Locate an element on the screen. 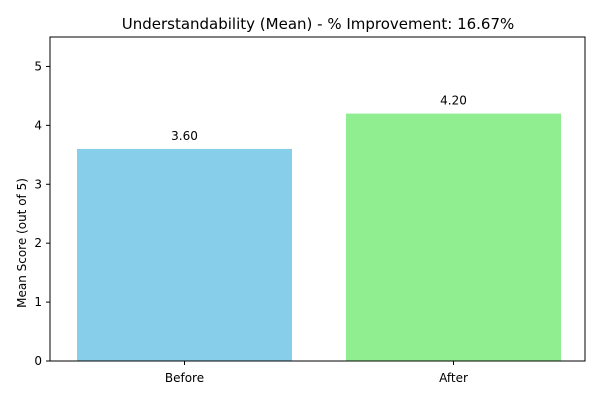 Image resolution: width=600 pixels, height=400 pixels. y-tick-label: 3 is located at coordinates (38, 184).